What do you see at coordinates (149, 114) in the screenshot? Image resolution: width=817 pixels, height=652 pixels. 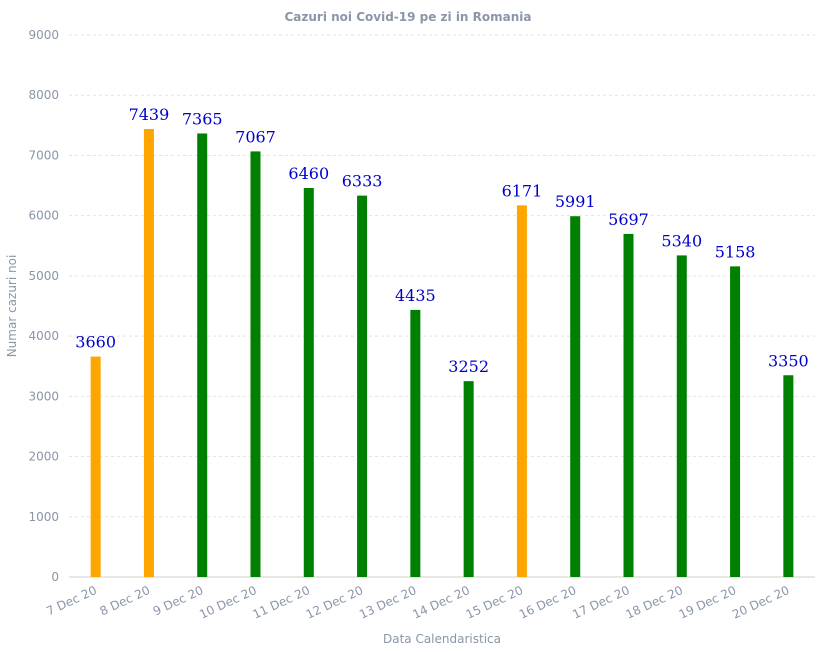 I see `data-label: 7439` at bounding box center [149, 114].